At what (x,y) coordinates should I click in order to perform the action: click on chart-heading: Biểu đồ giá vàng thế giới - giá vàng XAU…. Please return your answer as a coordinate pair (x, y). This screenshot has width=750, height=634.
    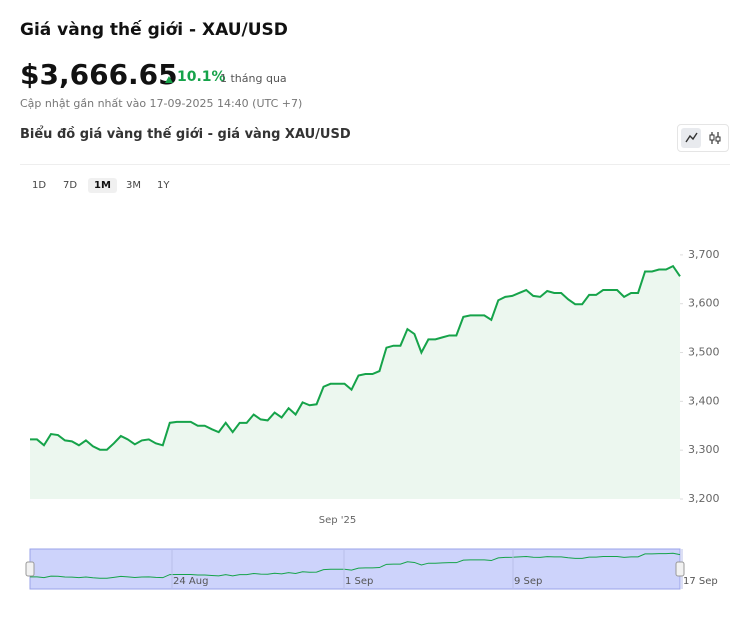
    Looking at the image, I should click on (185, 134).